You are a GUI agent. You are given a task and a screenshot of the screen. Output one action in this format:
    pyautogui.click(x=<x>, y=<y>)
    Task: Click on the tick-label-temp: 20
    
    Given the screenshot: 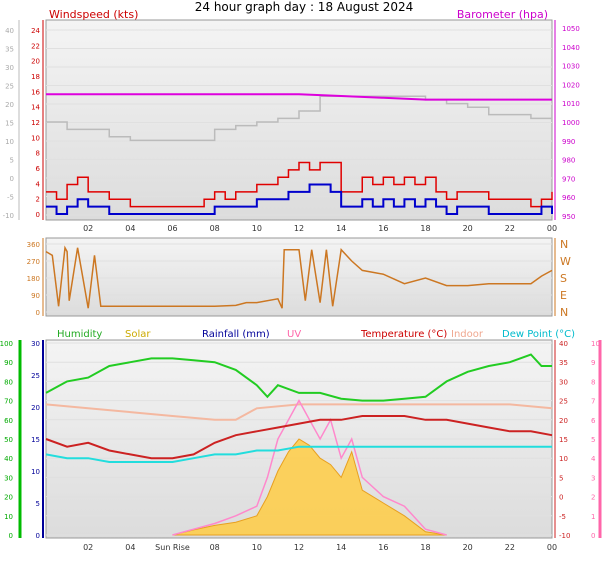 What is the action you would take?
    pyautogui.click(x=9, y=105)
    